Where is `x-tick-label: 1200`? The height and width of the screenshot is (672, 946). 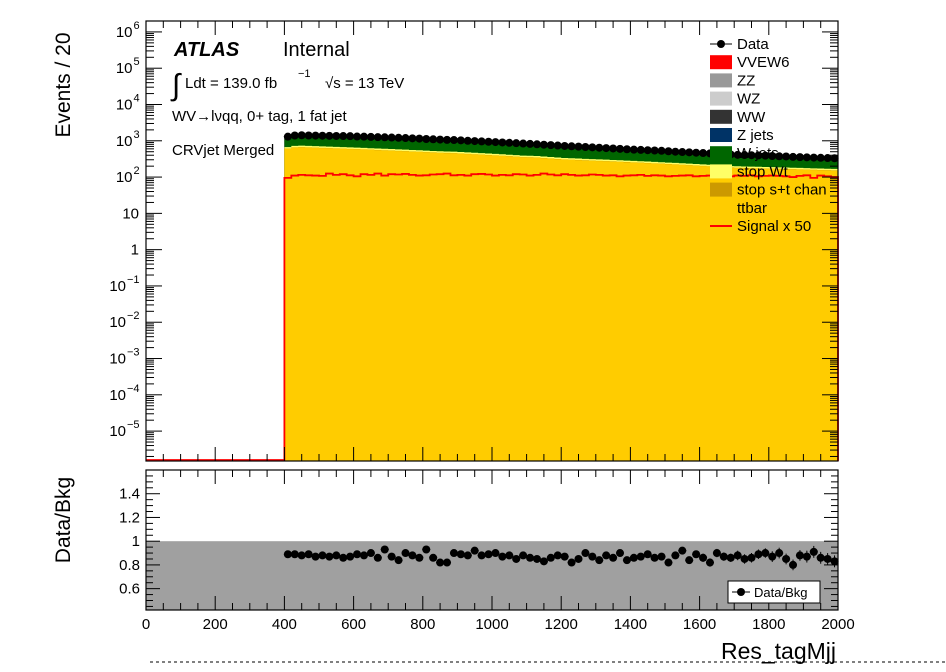
x-tick-label: 1200 is located at coordinates (561, 624).